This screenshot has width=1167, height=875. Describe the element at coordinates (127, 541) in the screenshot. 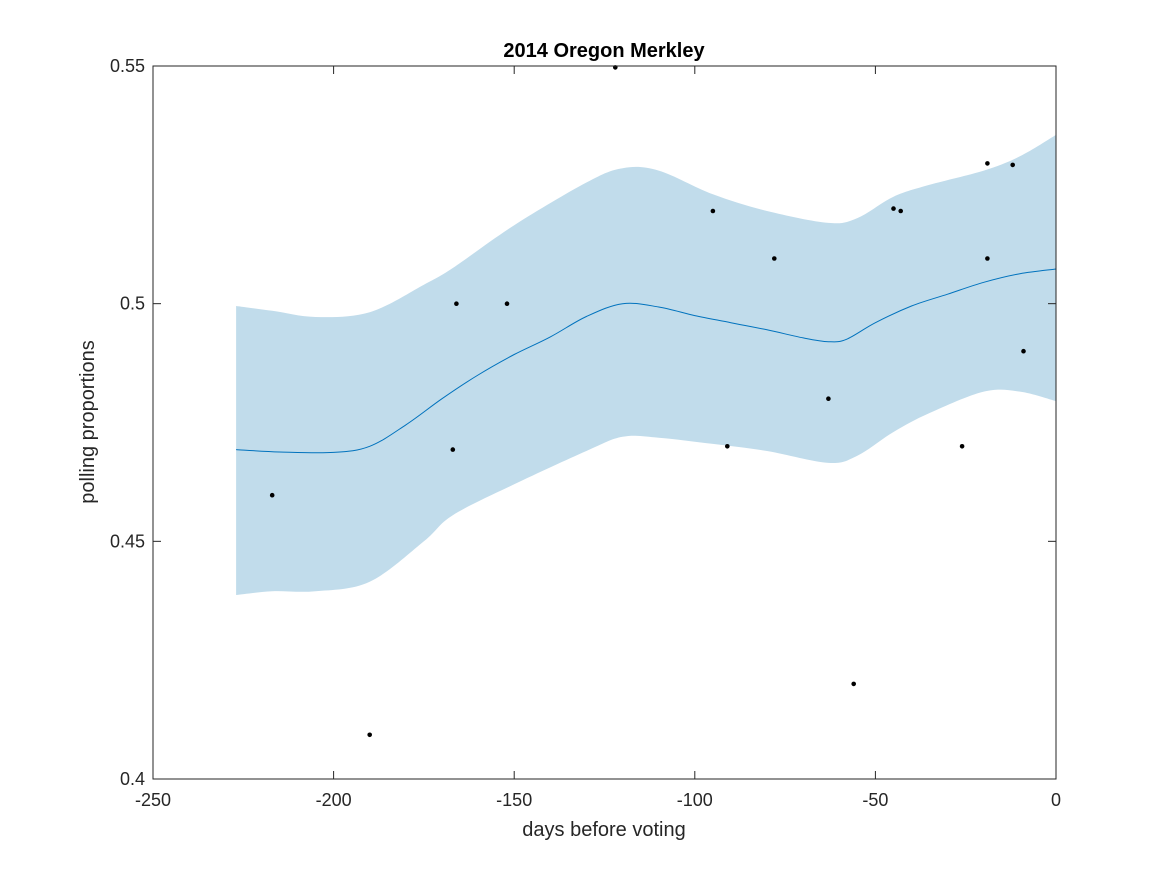

I see `y-tick-label: 0.45` at that location.